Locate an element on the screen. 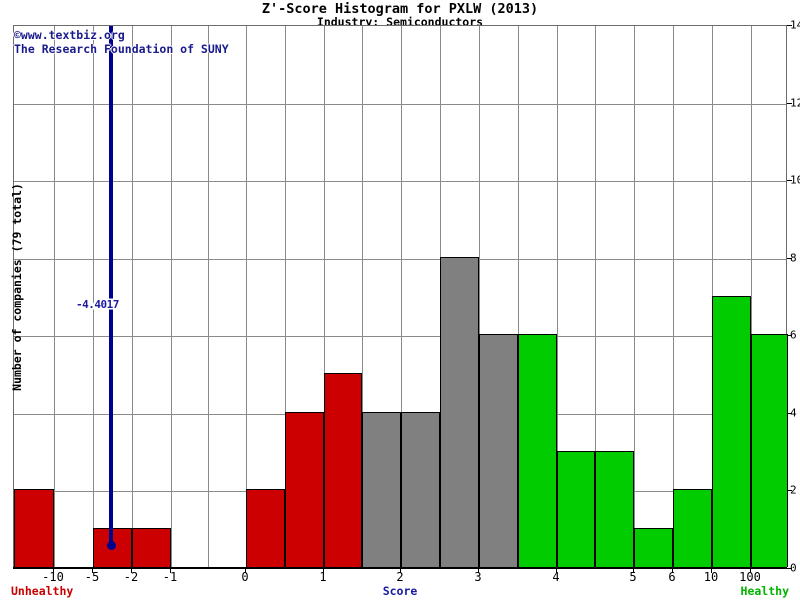 This screenshot has width=800, height=600. y-tick-label: 6 is located at coordinates (793, 335).